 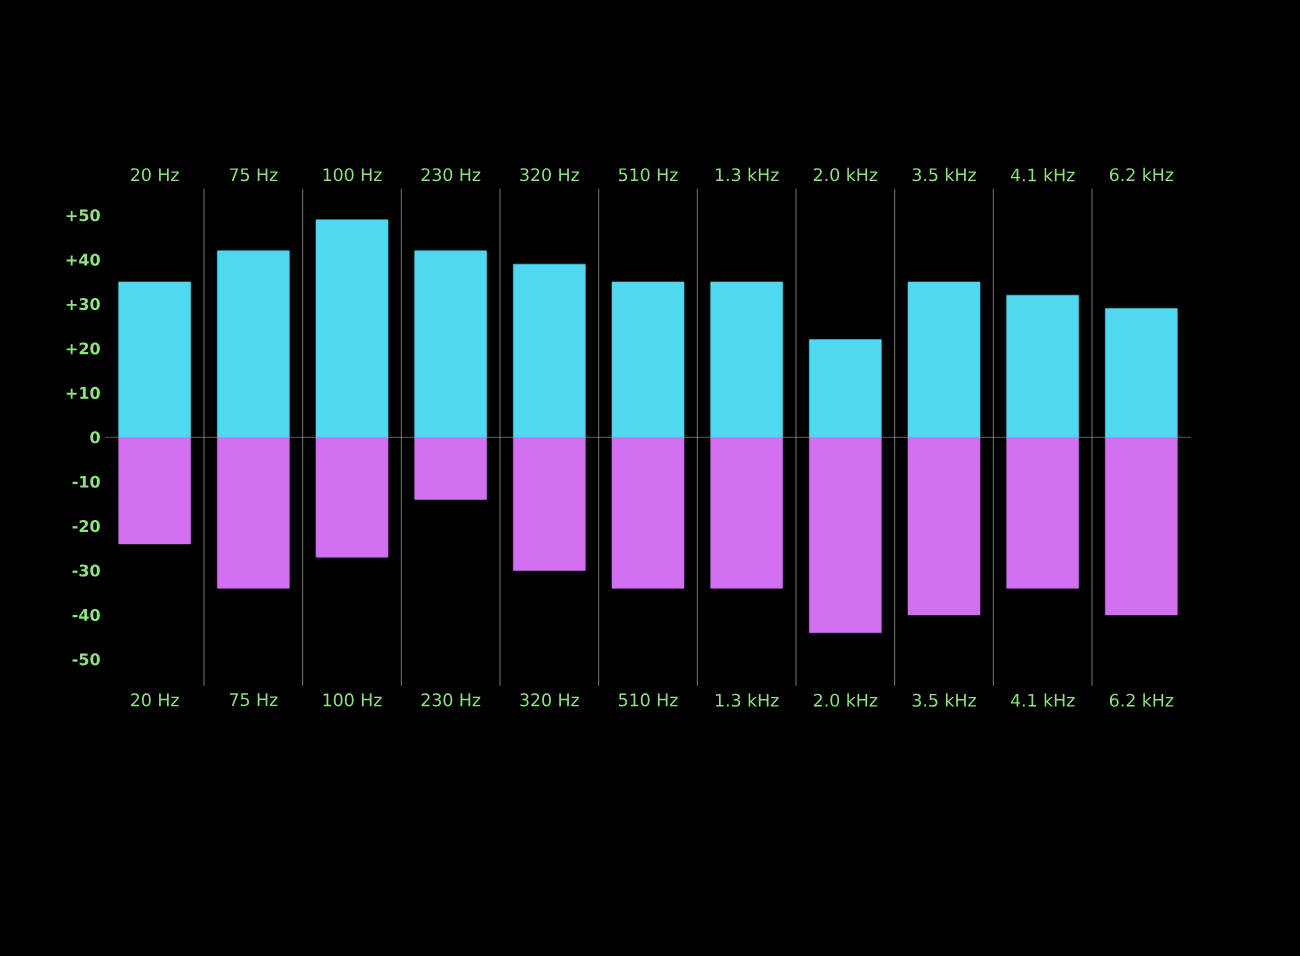 I want to click on y-tick-label: +10, so click(x=83, y=392).